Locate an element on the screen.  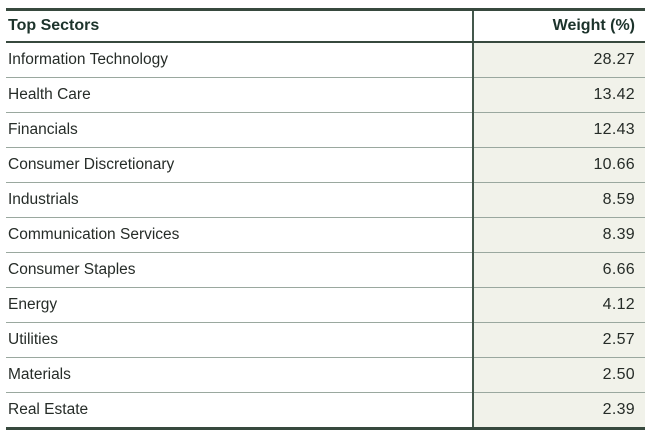
table-row: Financials 12.43 is located at coordinates (325, 130).